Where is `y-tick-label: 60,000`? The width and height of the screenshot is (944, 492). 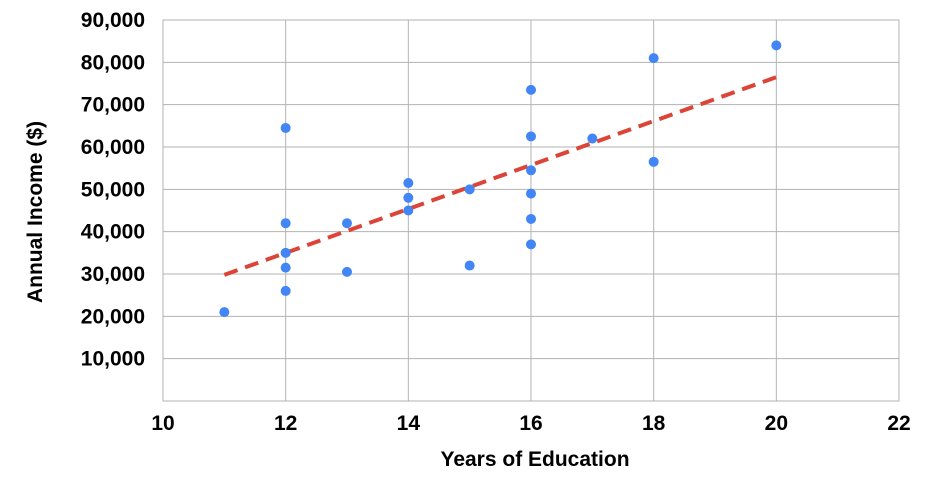 y-tick-label: 60,000 is located at coordinates (113, 147).